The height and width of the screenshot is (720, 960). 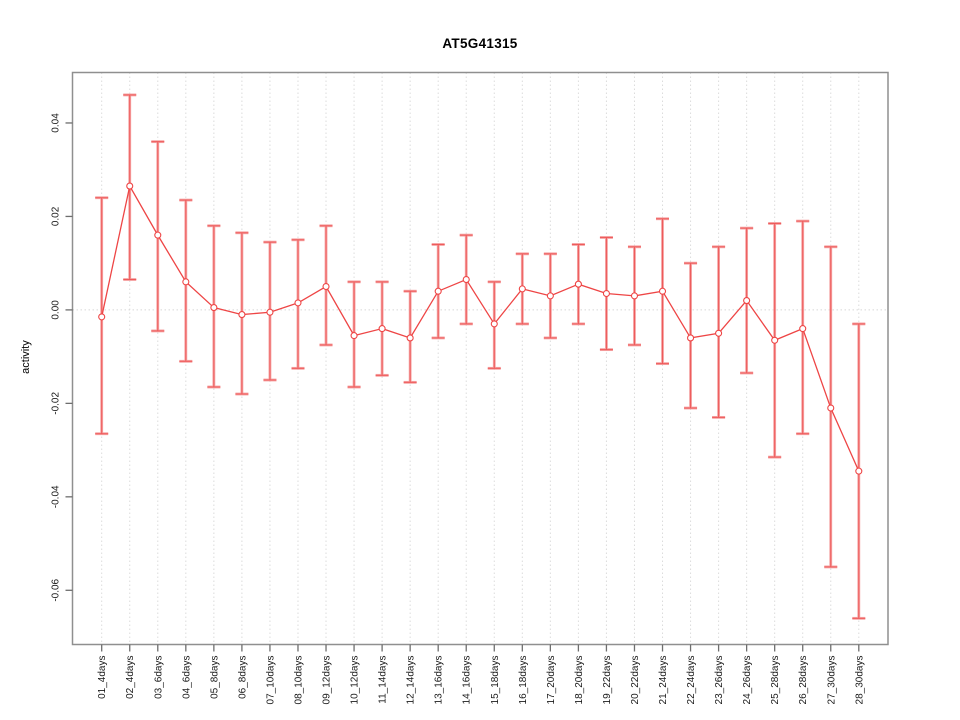 What do you see at coordinates (439, 680) in the screenshot?
I see `x-tick-label: 13_16days` at bounding box center [439, 680].